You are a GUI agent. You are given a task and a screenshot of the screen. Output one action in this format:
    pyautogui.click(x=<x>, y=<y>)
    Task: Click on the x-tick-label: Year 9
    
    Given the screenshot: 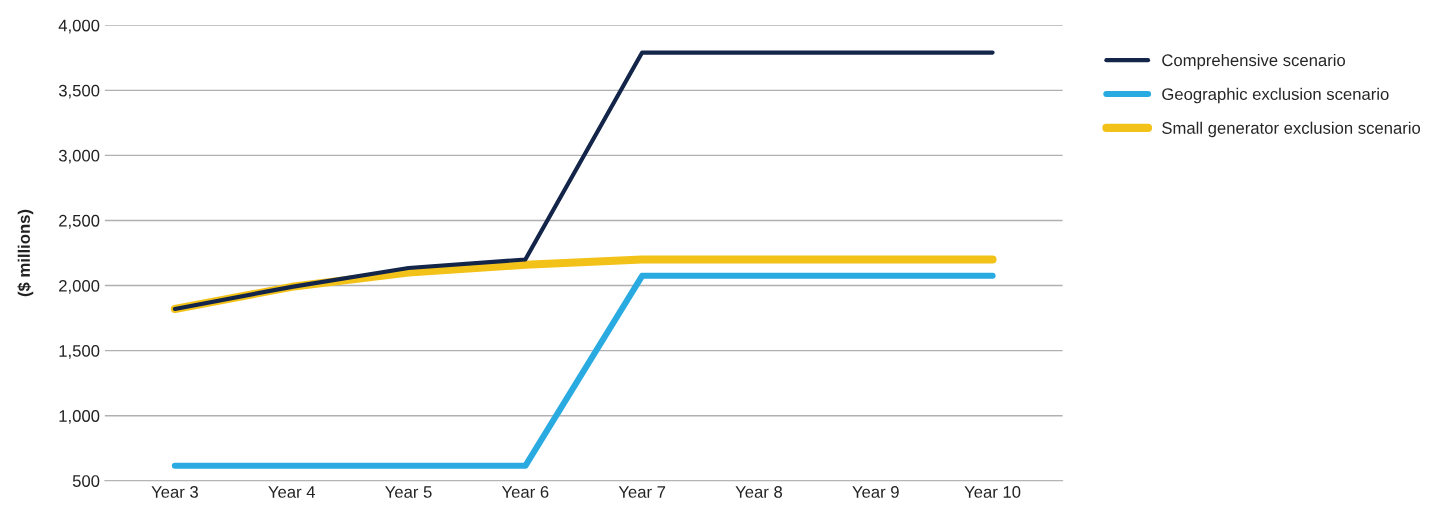 What is the action you would take?
    pyautogui.click(x=875, y=492)
    